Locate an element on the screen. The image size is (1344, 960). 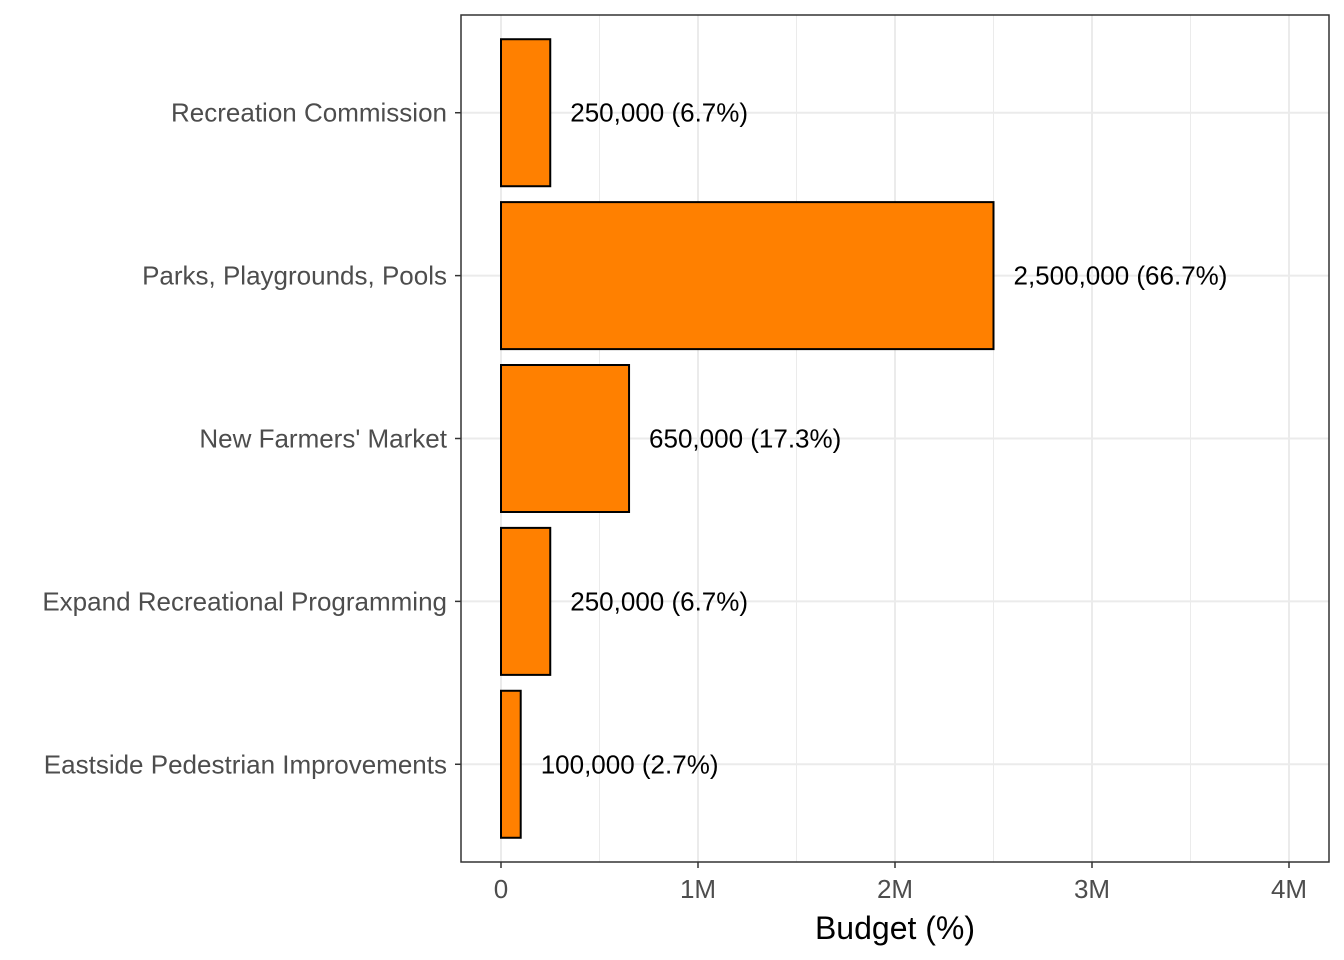
x-tick-label: 4M is located at coordinates (1289, 889).